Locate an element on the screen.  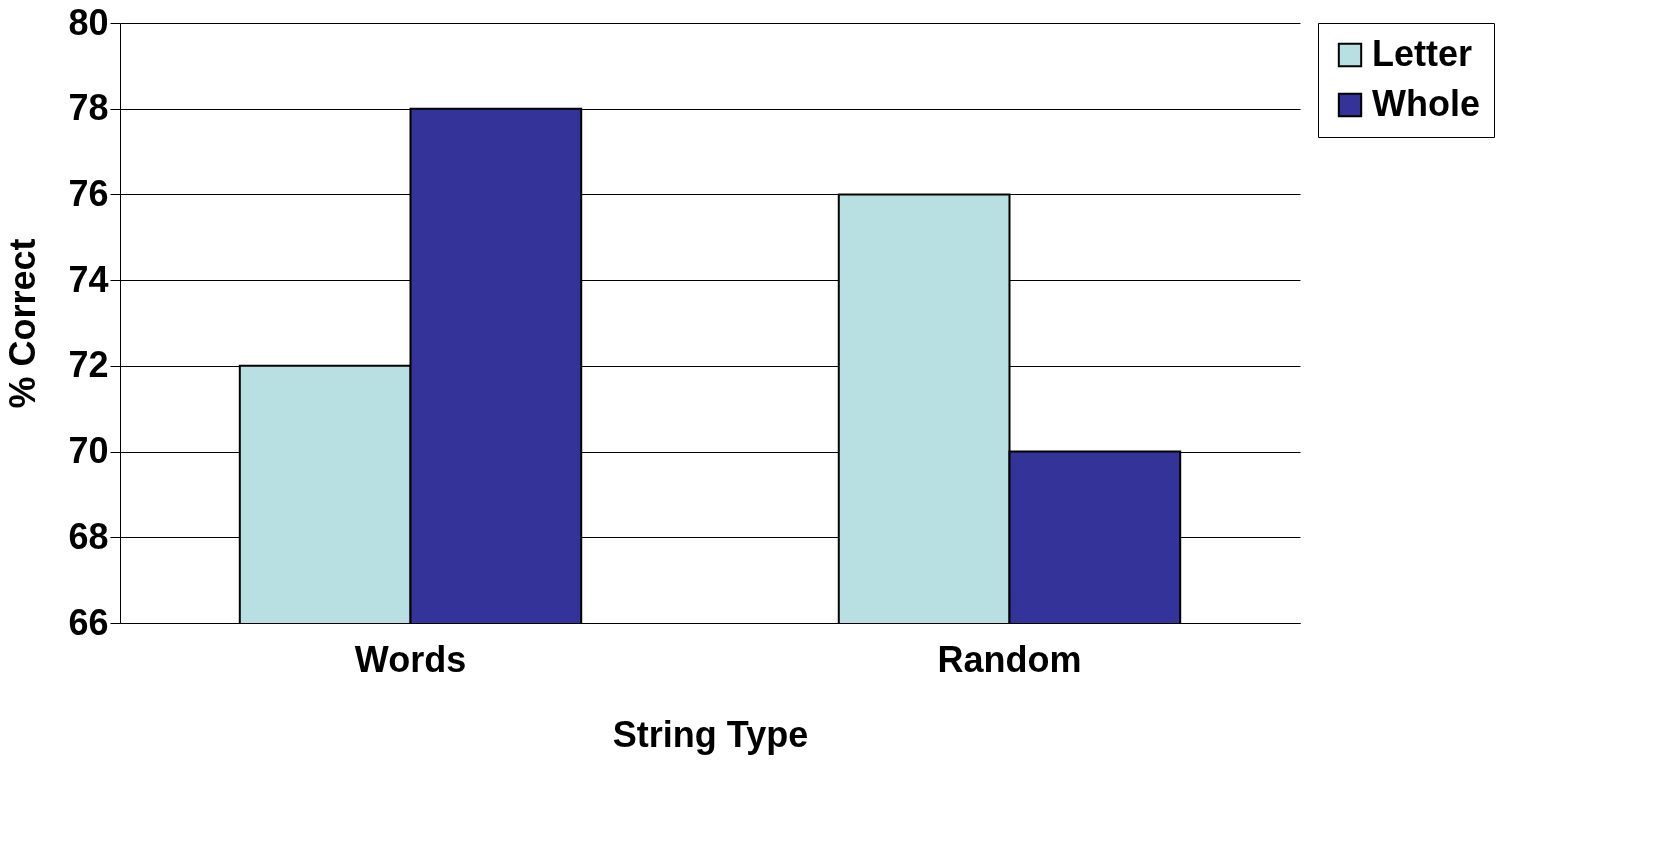
y-axis-title: % Correct is located at coordinates (23, 323).